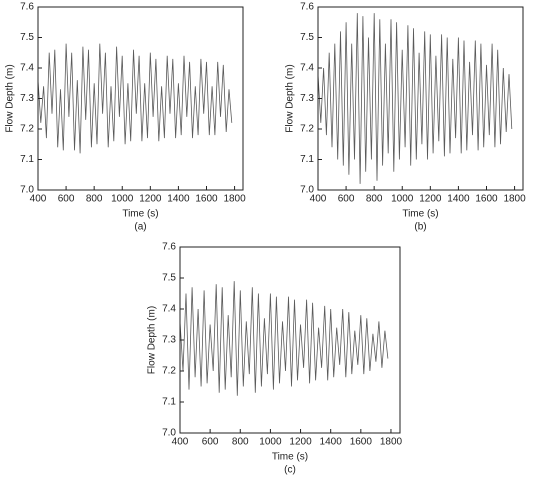 Image resolution: width=550 pixels, height=484 pixels. I want to click on caption: (a), so click(140, 227).